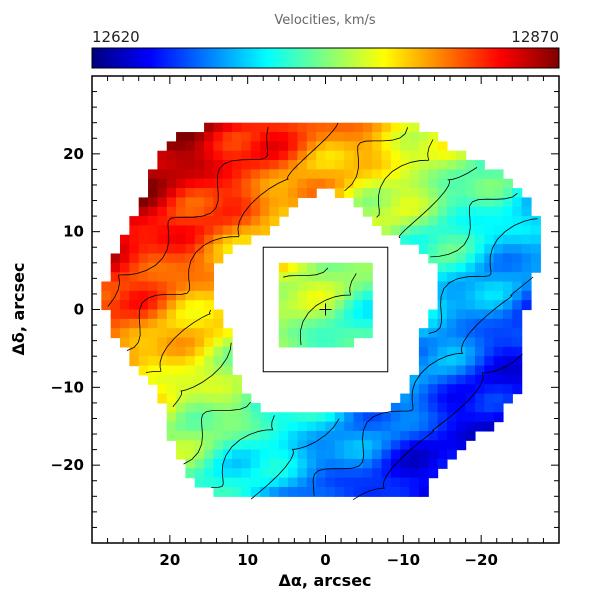  Describe the element at coordinates (18, 308) in the screenshot. I see `y-axis-title: Δδ, arcsec` at that location.